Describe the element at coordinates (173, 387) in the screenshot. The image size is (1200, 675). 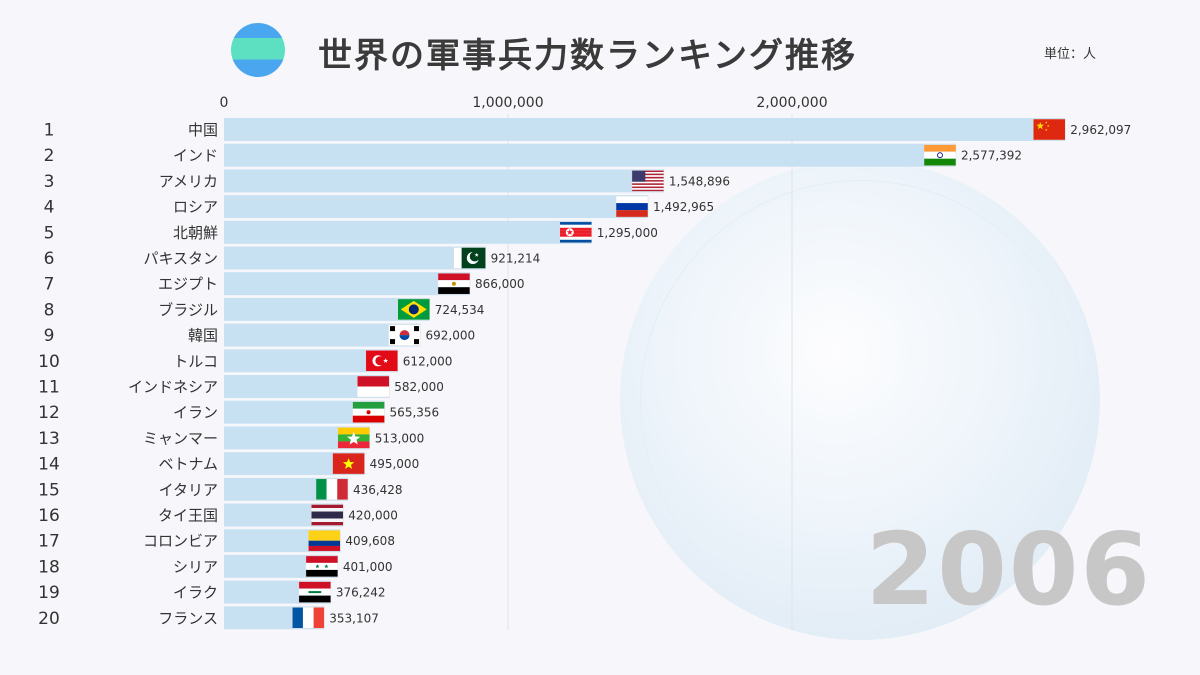
I see `country-label: インドネシア` at that location.